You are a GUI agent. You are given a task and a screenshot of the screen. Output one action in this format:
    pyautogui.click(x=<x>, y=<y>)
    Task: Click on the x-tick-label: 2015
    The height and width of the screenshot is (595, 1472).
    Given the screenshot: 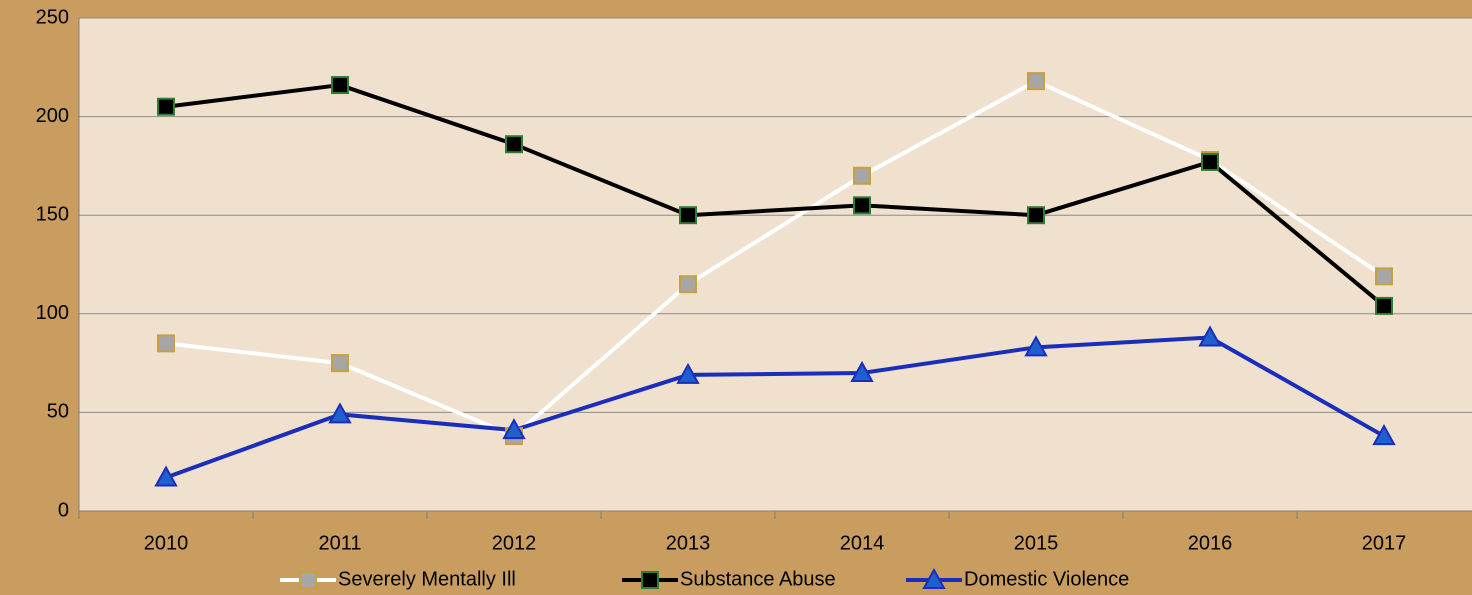 What is the action you would take?
    pyautogui.click(x=1036, y=543)
    